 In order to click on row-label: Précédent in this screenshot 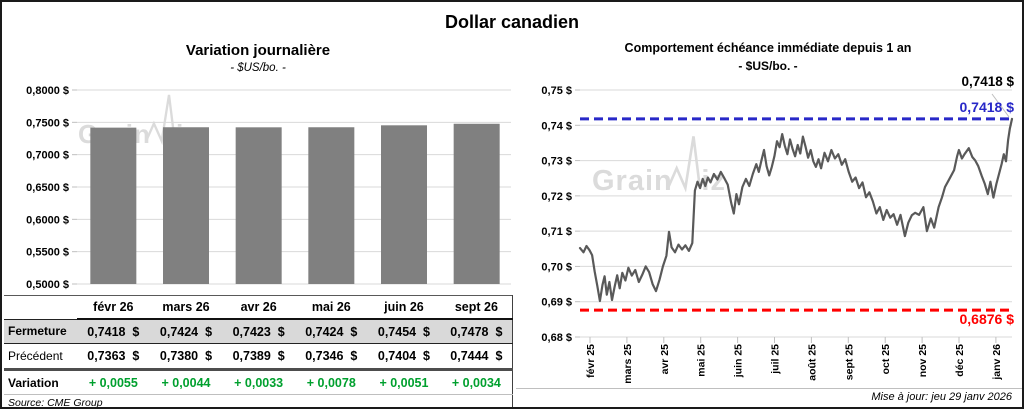, I will do `click(40, 357)`.